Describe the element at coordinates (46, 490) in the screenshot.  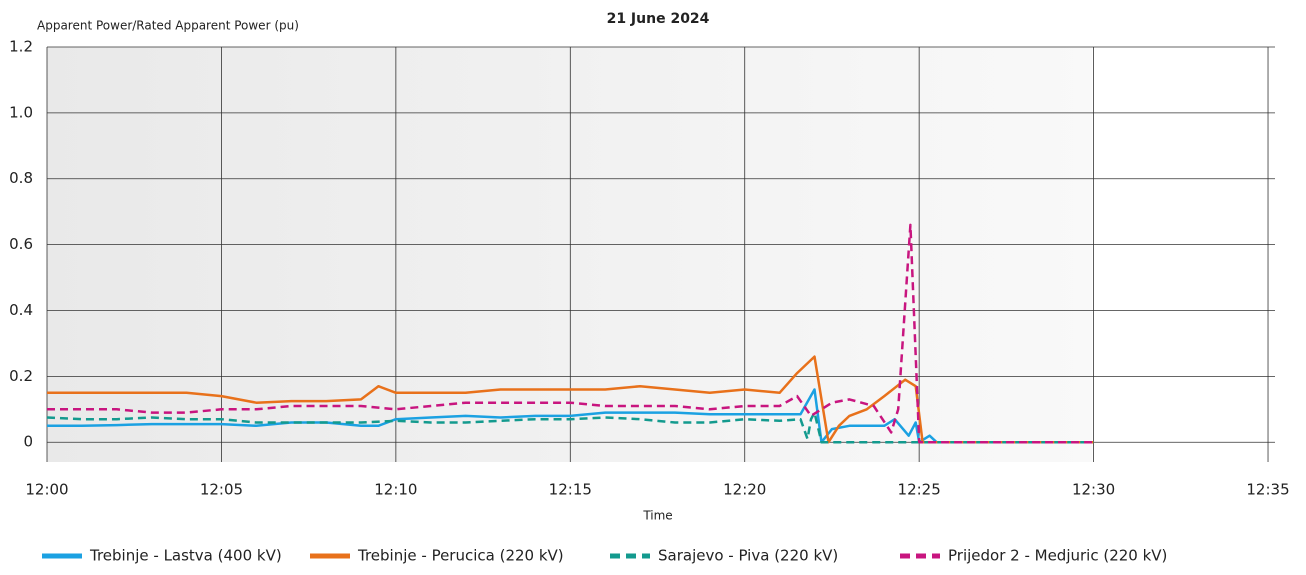
I see `x-tick-label: 12:00` at that location.